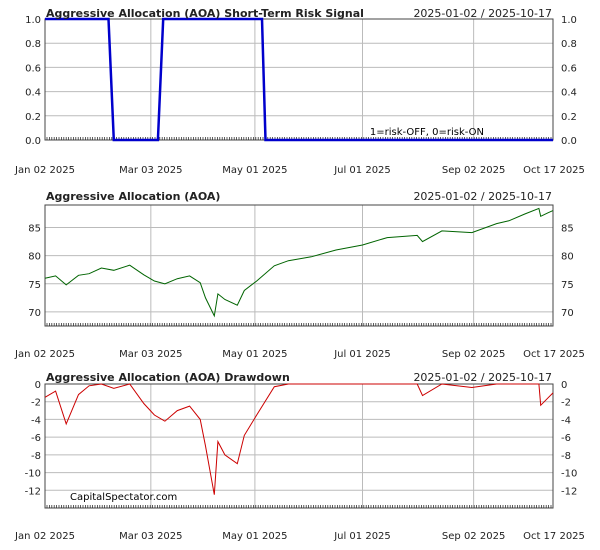 The height and width of the screenshot is (550, 600). Describe the element at coordinates (44, 170) in the screenshot. I see `risk-signal-x-tick-label: Jan 02 2025` at that location.